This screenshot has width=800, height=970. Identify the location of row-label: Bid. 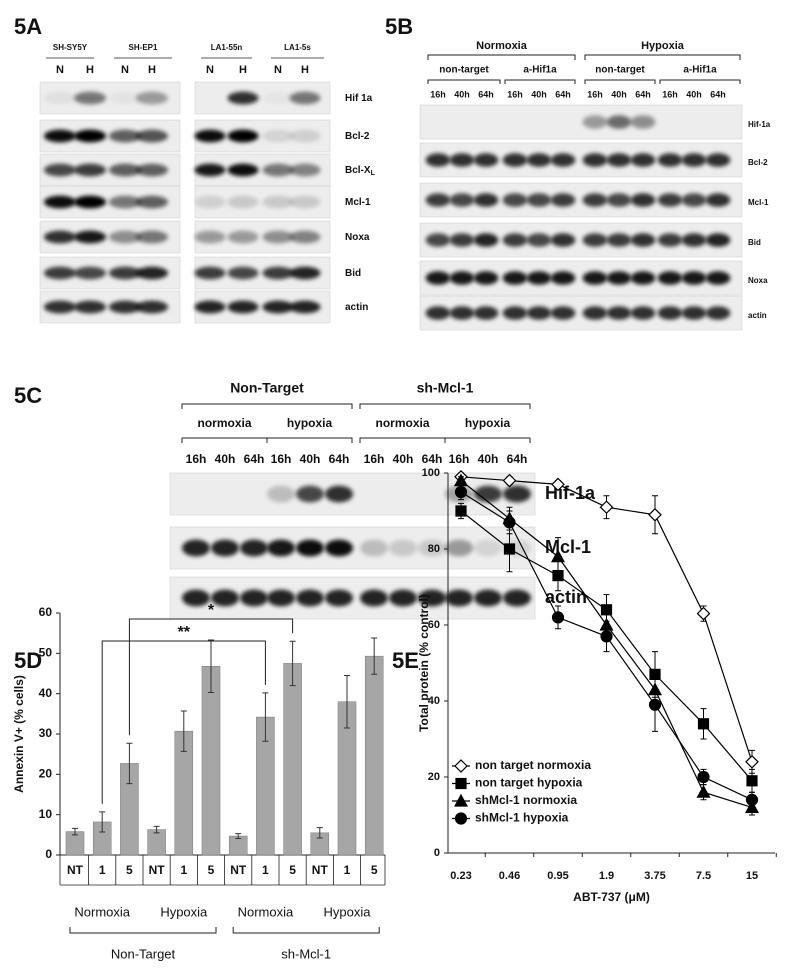
(353, 273).